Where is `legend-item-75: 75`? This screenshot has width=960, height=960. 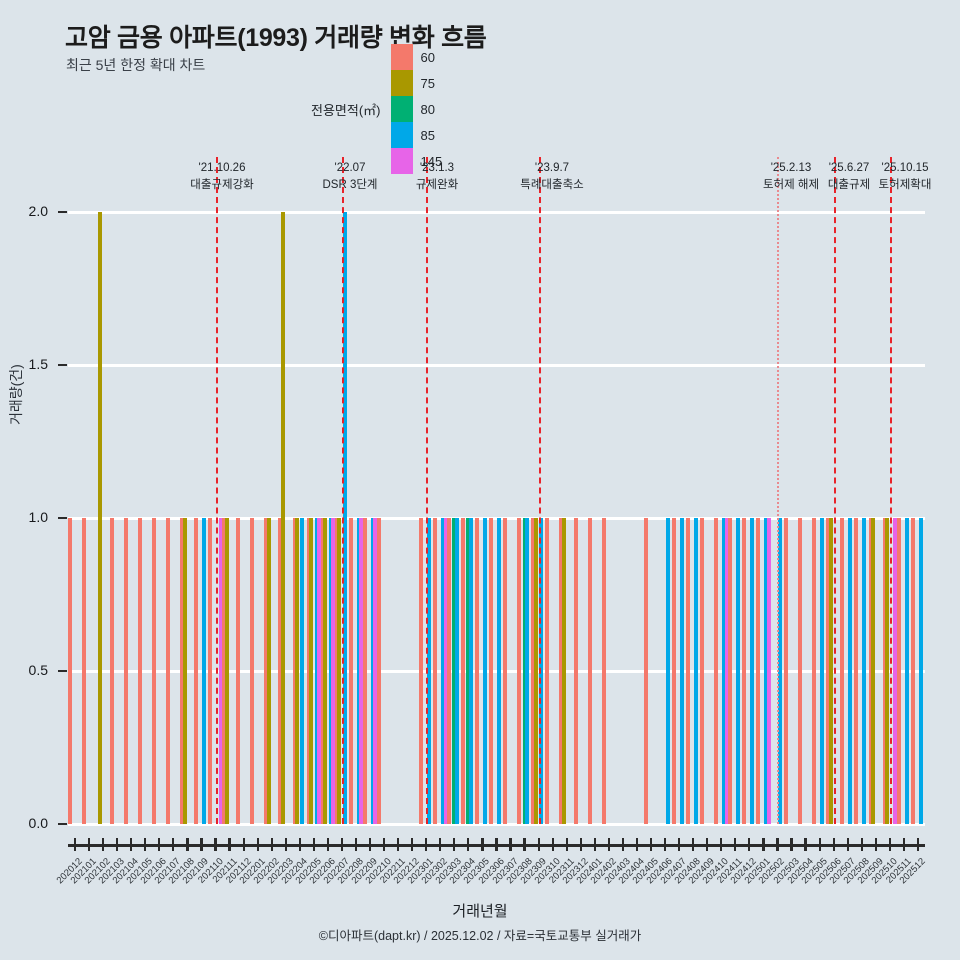
legend-item-75: 75 is located at coordinates (420, 83).